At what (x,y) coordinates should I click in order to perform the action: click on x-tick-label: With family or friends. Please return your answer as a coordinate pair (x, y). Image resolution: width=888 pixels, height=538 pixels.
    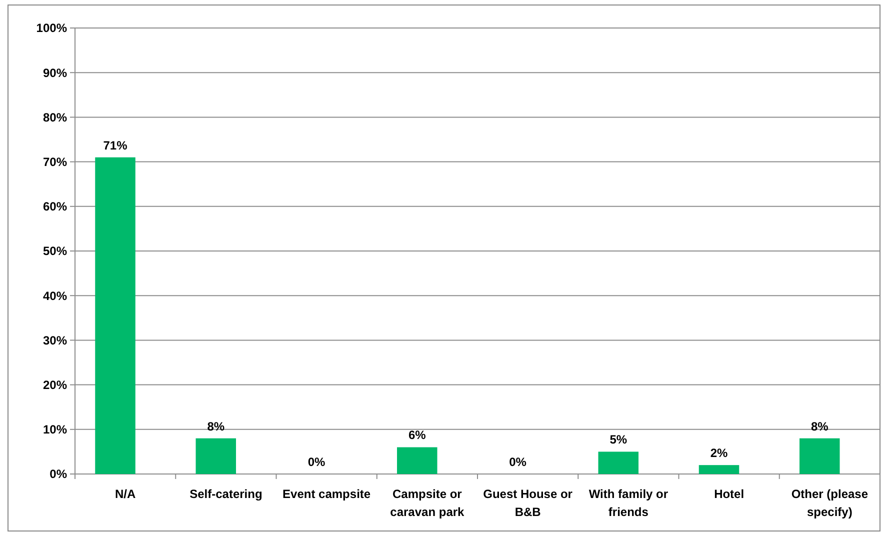
    Looking at the image, I should click on (628, 503).